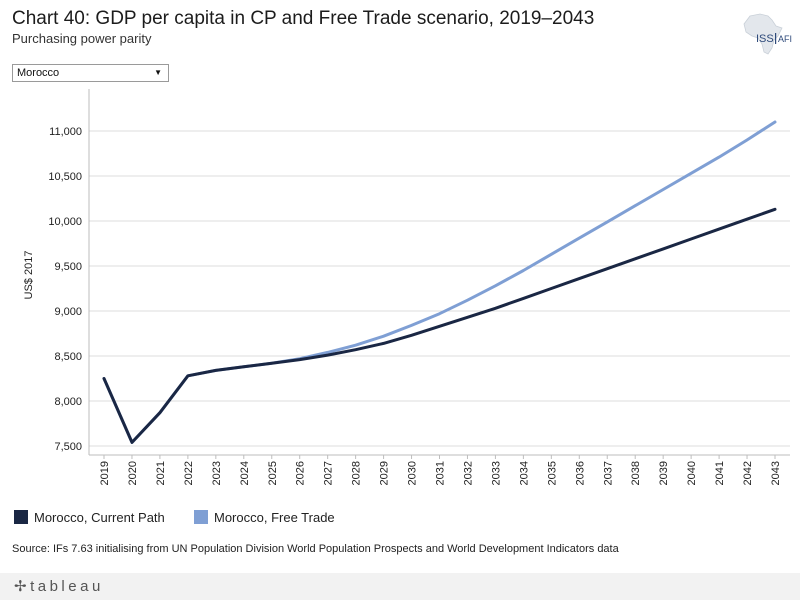 This screenshot has height=600, width=800. What do you see at coordinates (765, 39) in the screenshot?
I see `logo-iss-text: ISS` at bounding box center [765, 39].